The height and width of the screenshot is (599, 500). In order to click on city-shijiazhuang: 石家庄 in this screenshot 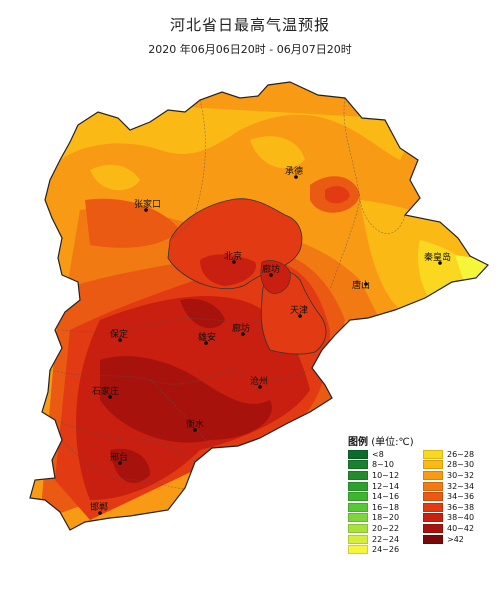, I will do `click(105, 392)`.